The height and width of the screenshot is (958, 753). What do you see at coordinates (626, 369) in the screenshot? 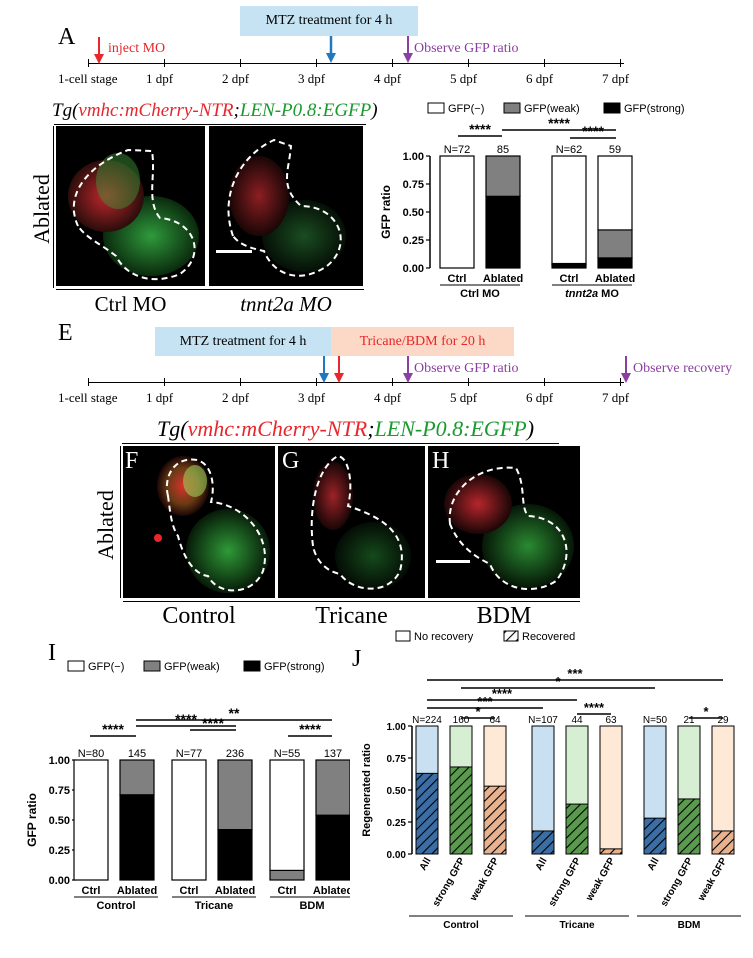
I see `recovery-arrow-e` at bounding box center [626, 369].